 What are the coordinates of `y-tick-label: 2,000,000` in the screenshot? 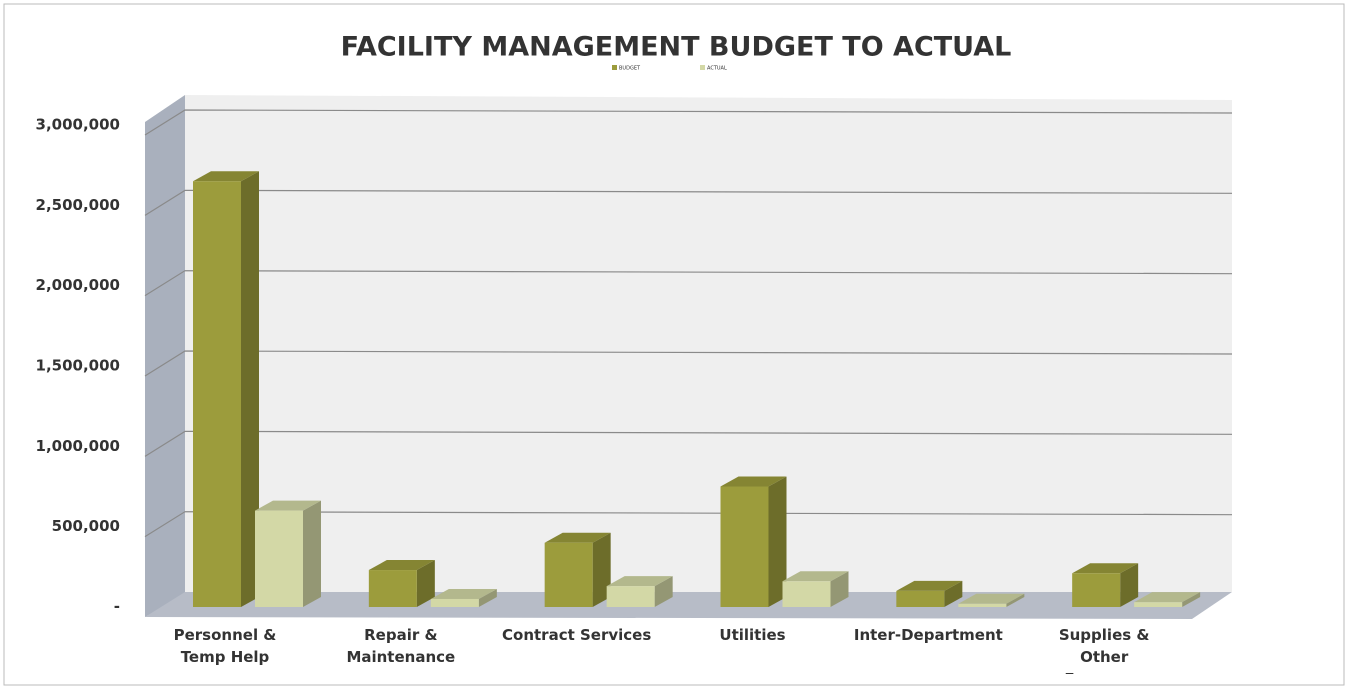 It's located at (78, 285).